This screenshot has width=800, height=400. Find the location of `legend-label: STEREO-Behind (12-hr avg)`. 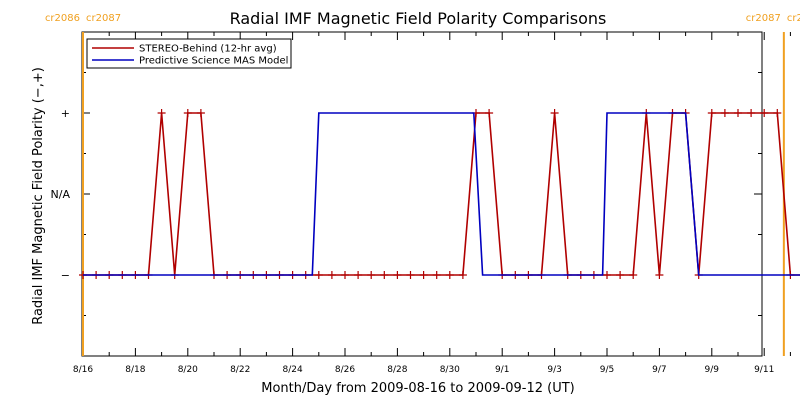

legend-label: STEREO-Behind (12-hr avg) is located at coordinates (208, 49).